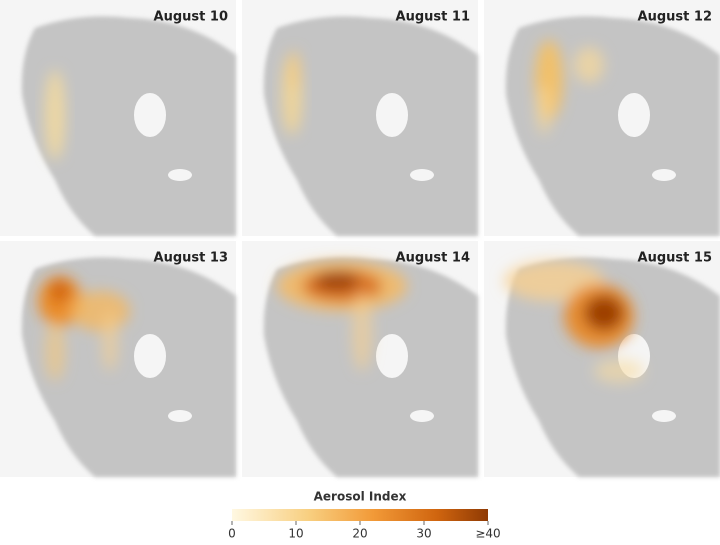 This screenshot has height=545, width=720. What do you see at coordinates (423, 534) in the screenshot?
I see `colorbar-tick-label: 30` at bounding box center [423, 534].